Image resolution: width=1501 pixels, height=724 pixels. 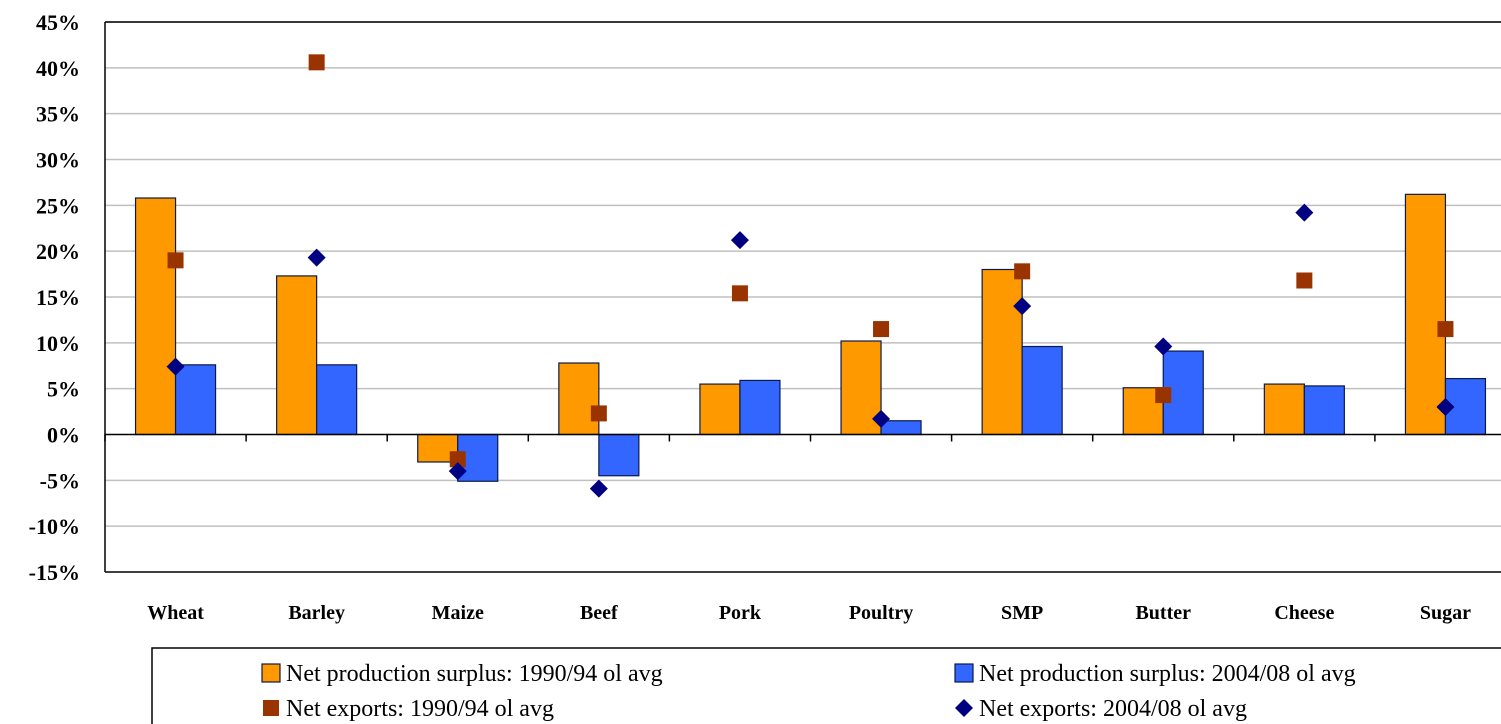 I want to click on marker-net-exports-2004-08-poultry, so click(x=881, y=418).